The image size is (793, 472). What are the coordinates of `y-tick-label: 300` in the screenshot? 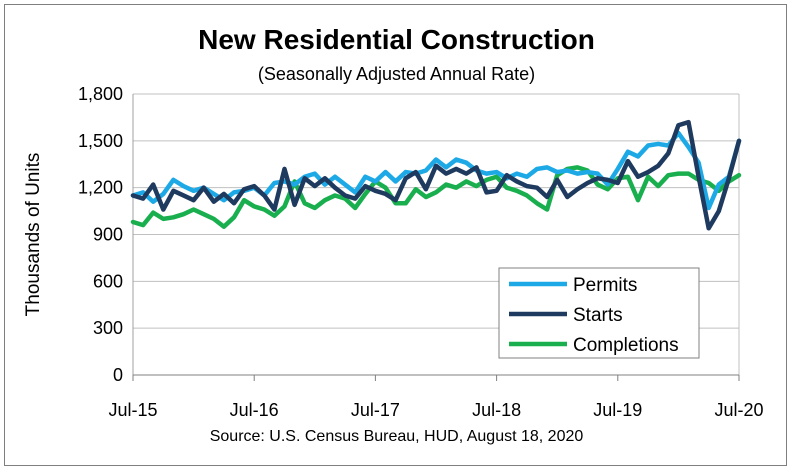 It's located at (108, 328).